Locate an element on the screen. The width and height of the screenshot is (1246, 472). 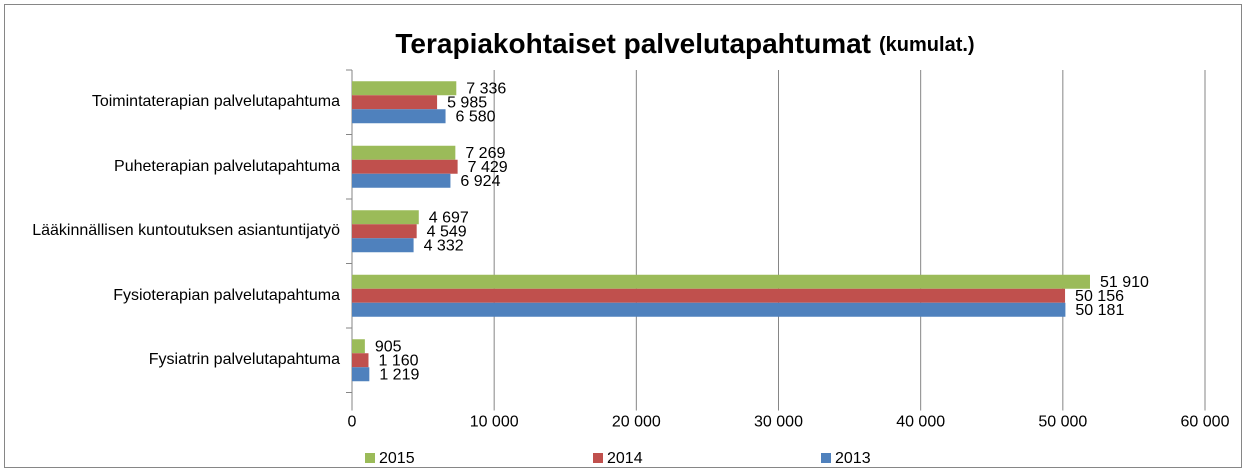
data-label: 7 269 is located at coordinates (485, 153).